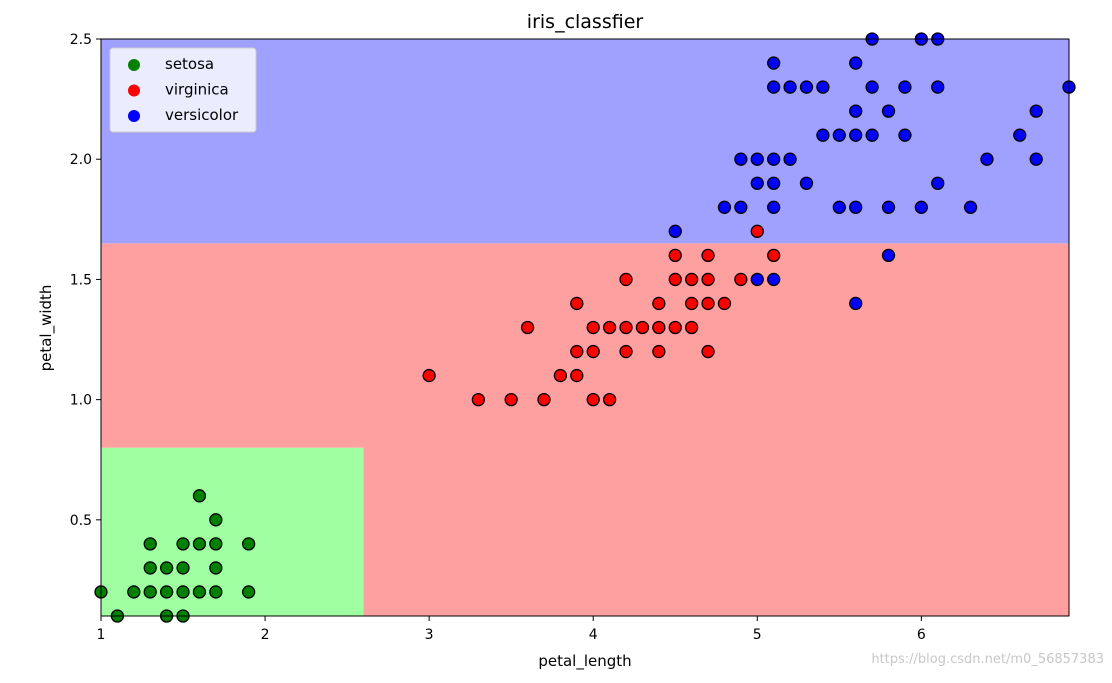  What do you see at coordinates (757, 635) in the screenshot?
I see `x-tick-label: 5` at bounding box center [757, 635].